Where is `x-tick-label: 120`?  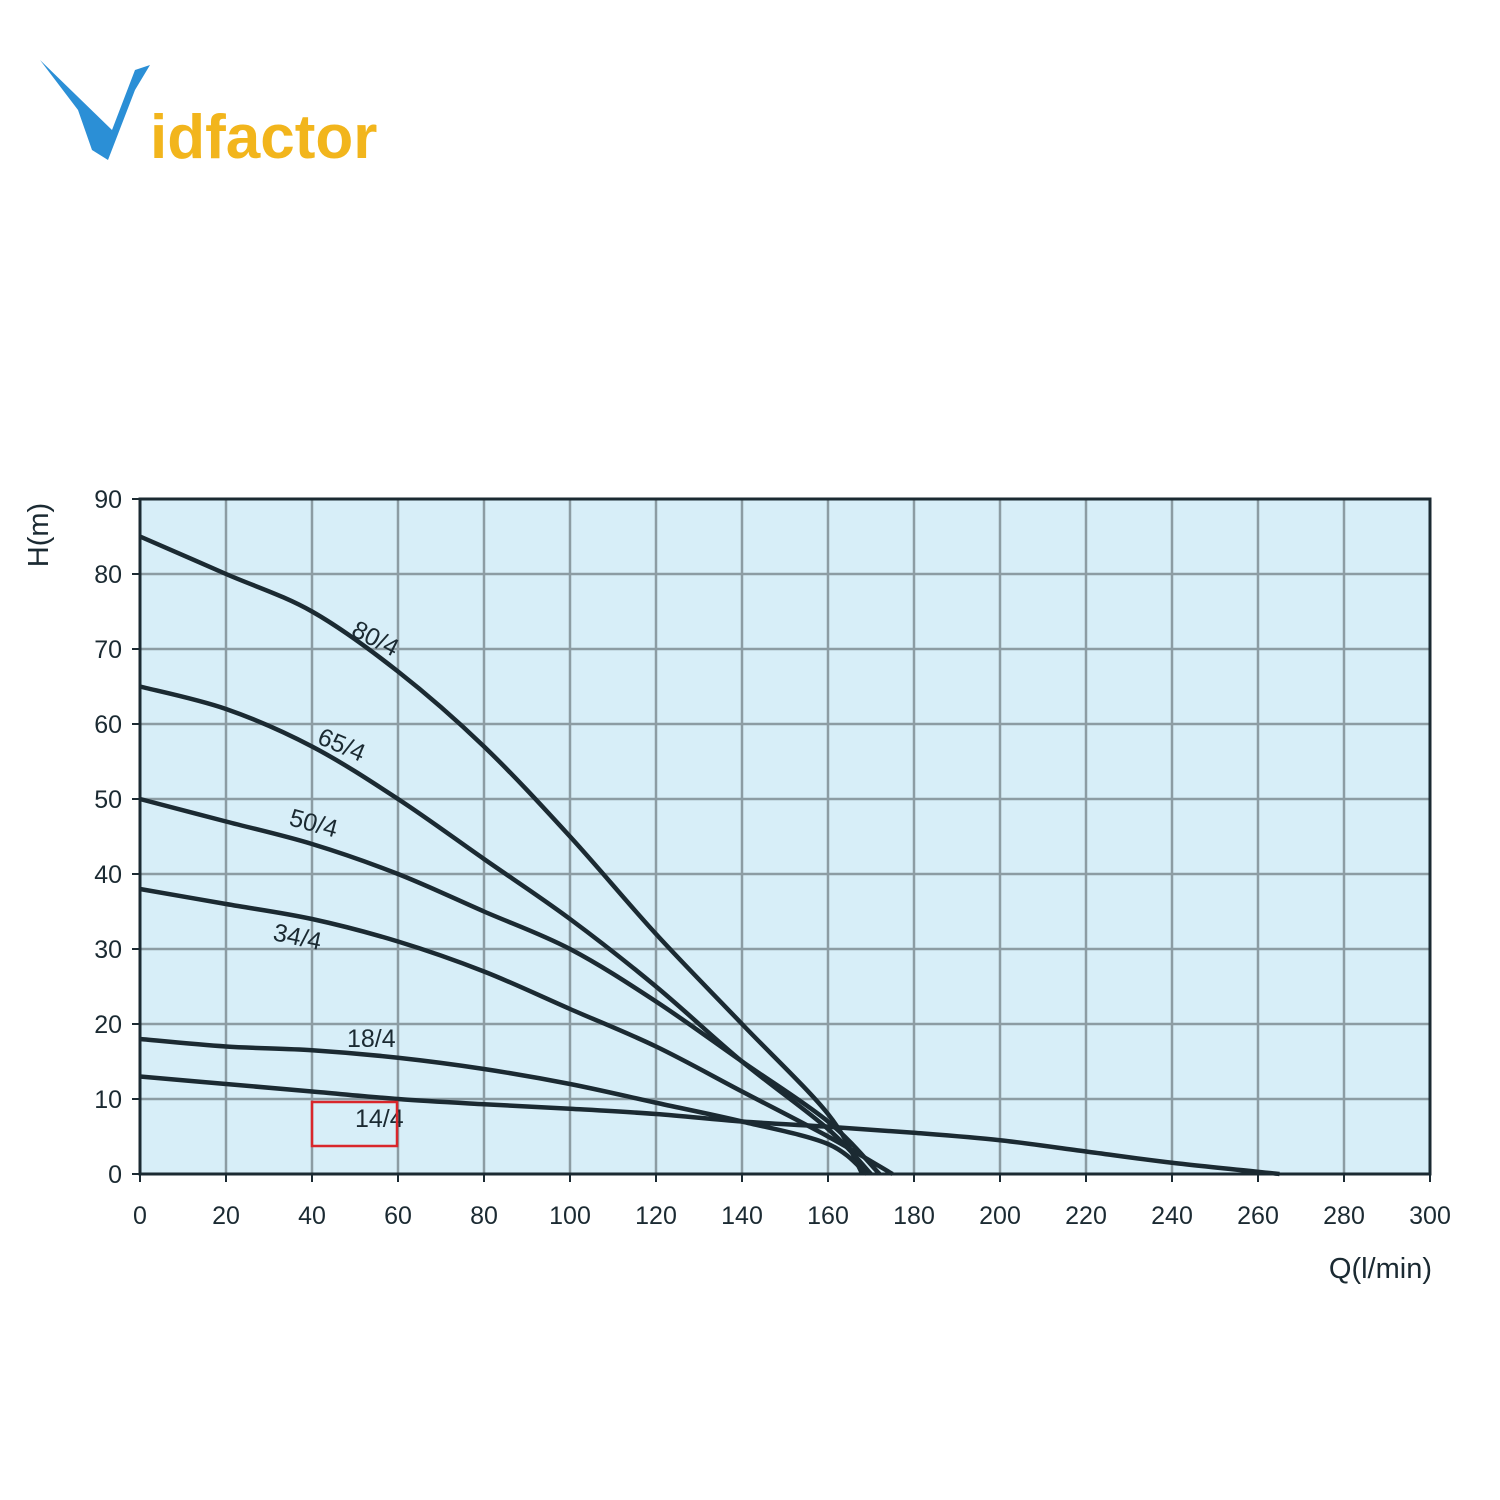 x-tick-label: 120 is located at coordinates (656, 1216).